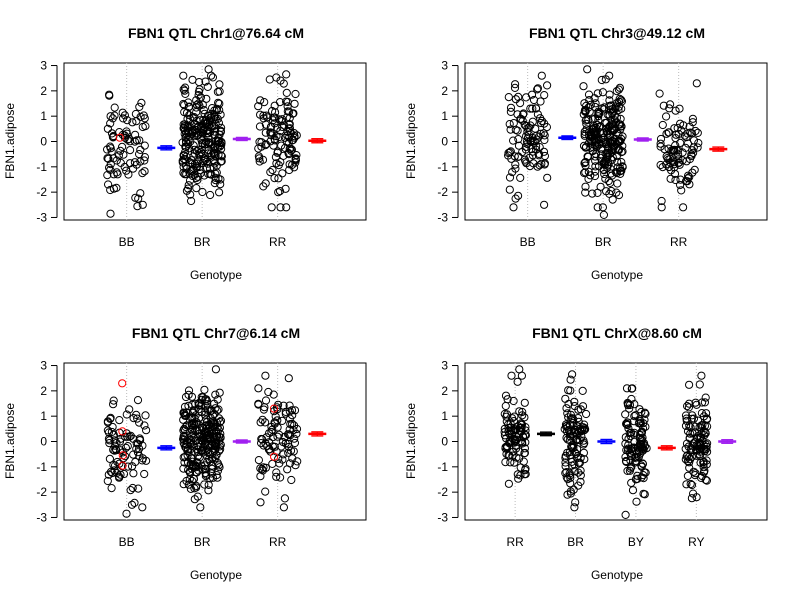  What do you see at coordinates (216, 33) in the screenshot?
I see `panel-1-title: FBN1 QTL Chr1@76.64 cM` at bounding box center [216, 33].